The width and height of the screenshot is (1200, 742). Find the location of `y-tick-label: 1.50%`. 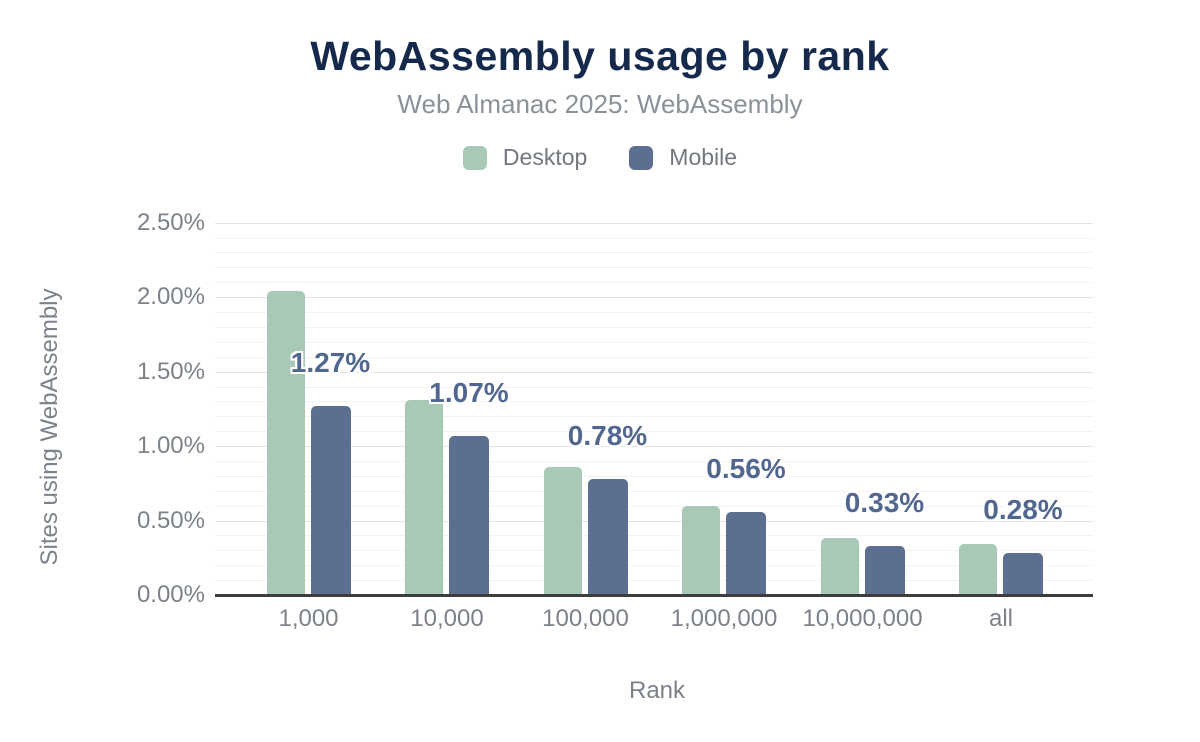

y-tick-label: 1.50% is located at coordinates (170, 371).